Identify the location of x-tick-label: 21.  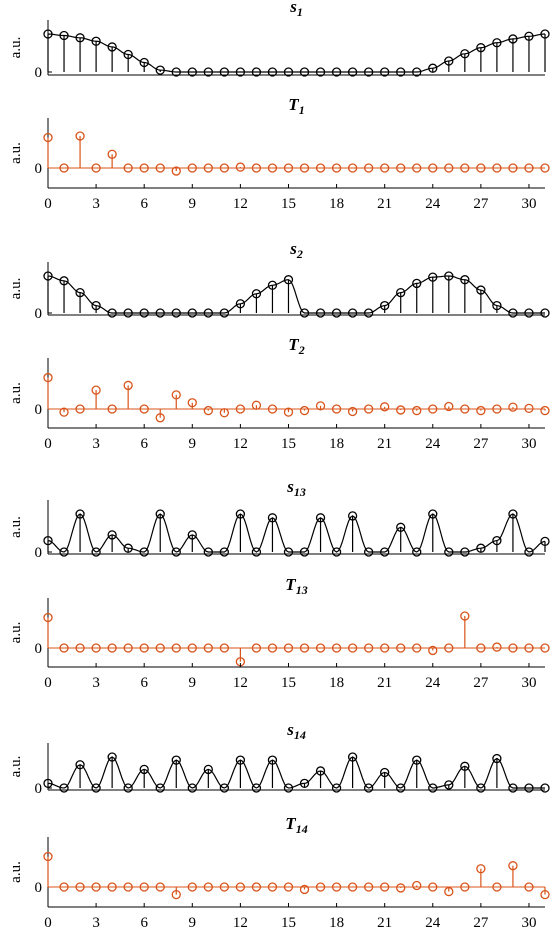
(384, 204).